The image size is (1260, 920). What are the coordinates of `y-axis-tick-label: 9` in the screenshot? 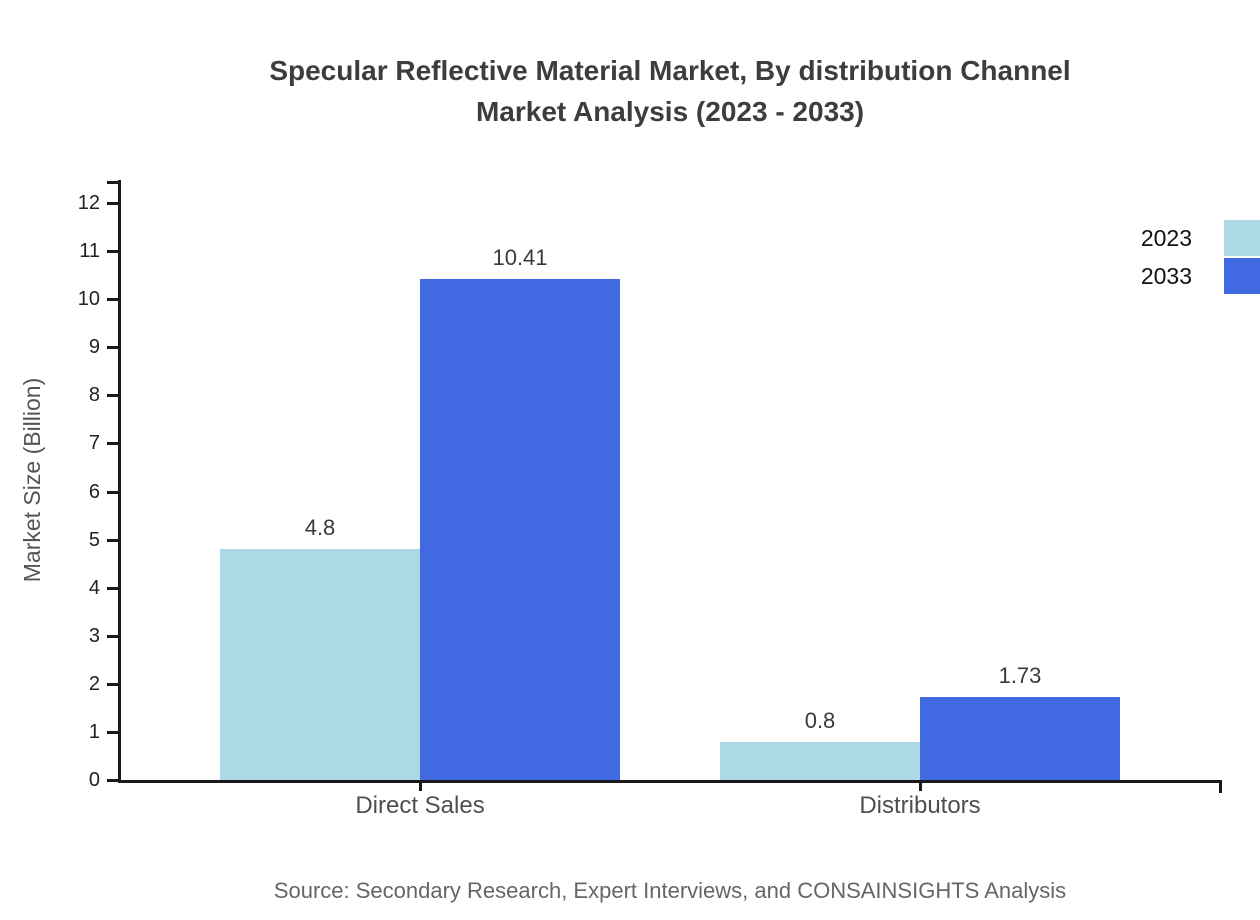 It's located at (94, 347).